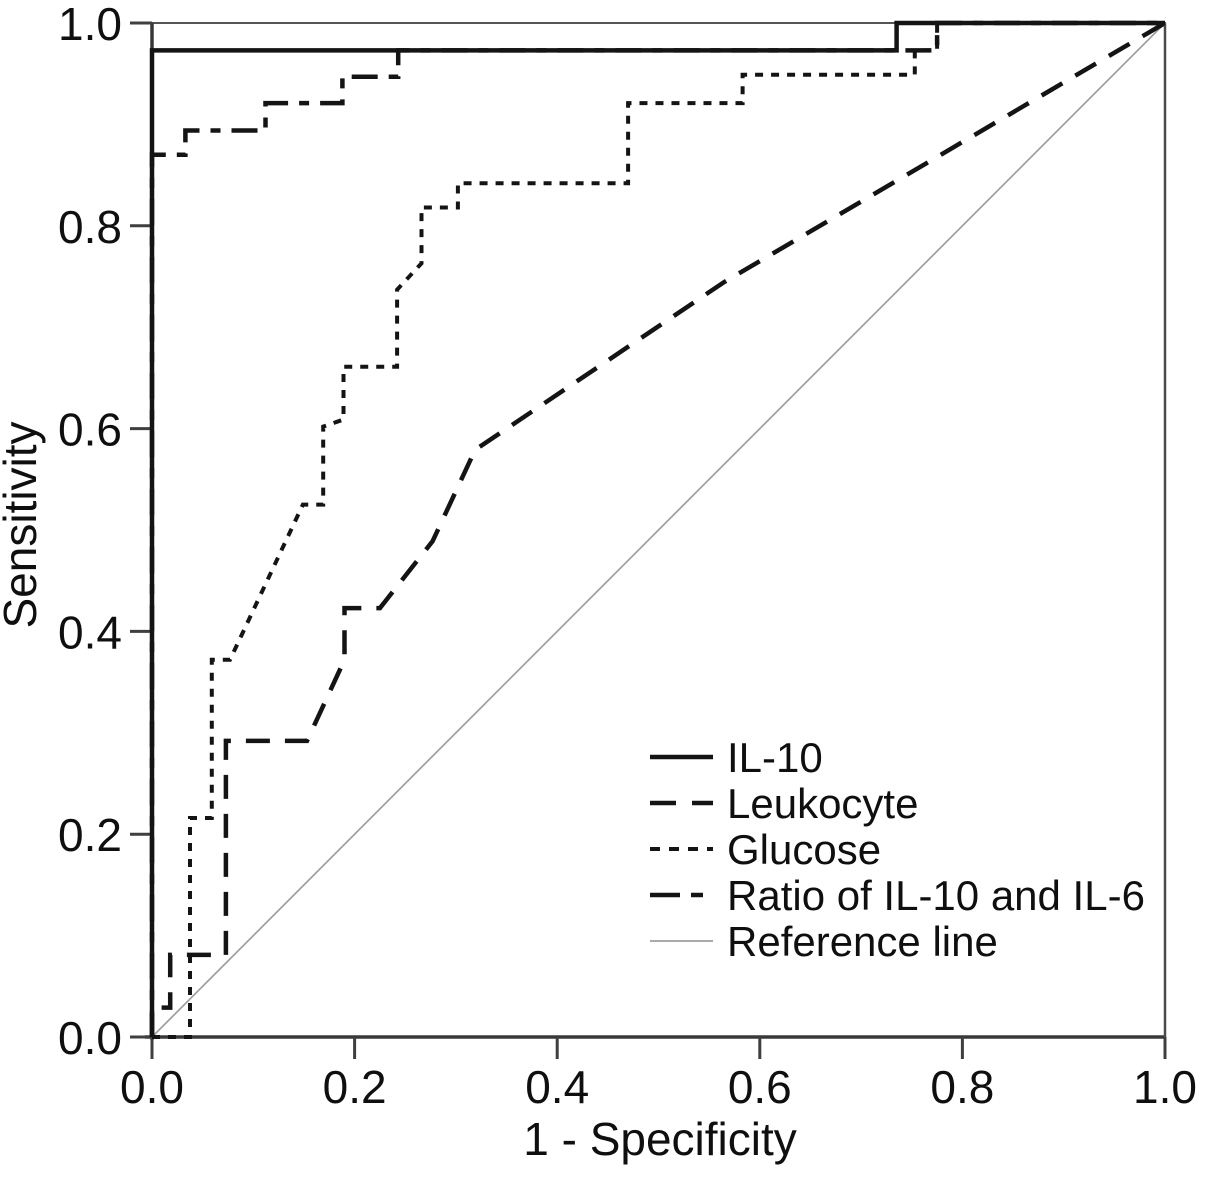  Describe the element at coordinates (962, 1087) in the screenshot. I see `x-tick-label-0.8: 0.8` at that location.